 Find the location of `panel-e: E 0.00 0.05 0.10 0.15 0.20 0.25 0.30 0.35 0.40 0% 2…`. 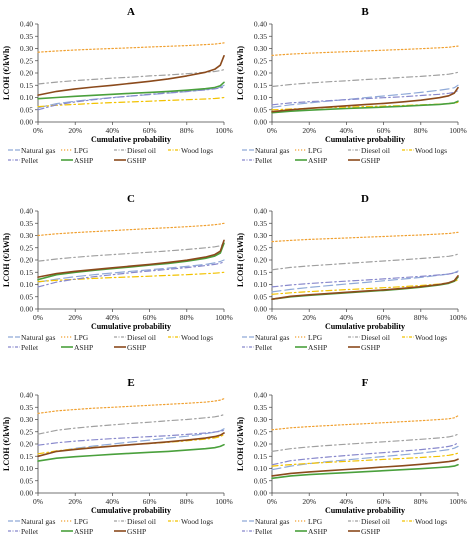

panel-e: E 0.00 0.05 0.10 0.15 0.20 0.25 0.30 0.35 0.40 0% 2… is located at coordinates (117, 456).